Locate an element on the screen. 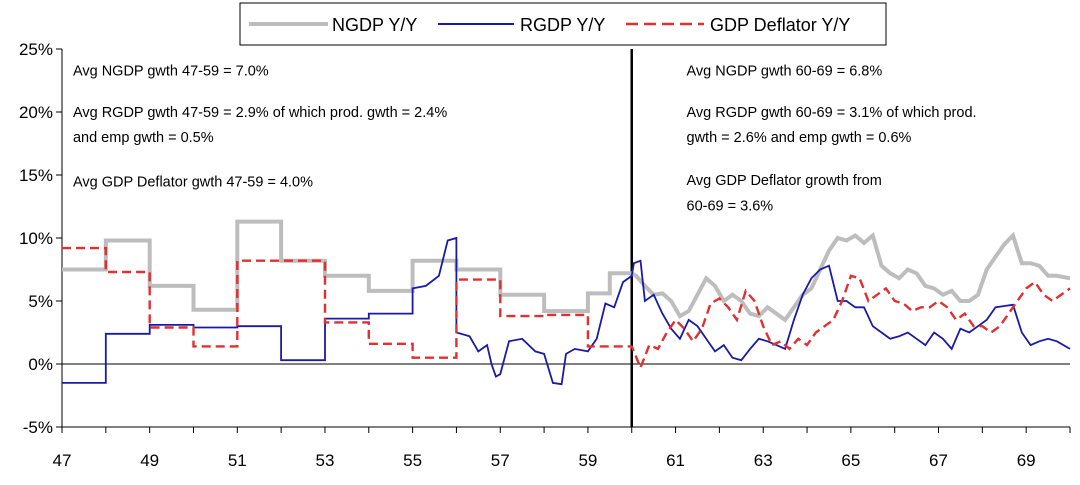  legend-label-rgdp: RGDP Y/Y is located at coordinates (562, 25).